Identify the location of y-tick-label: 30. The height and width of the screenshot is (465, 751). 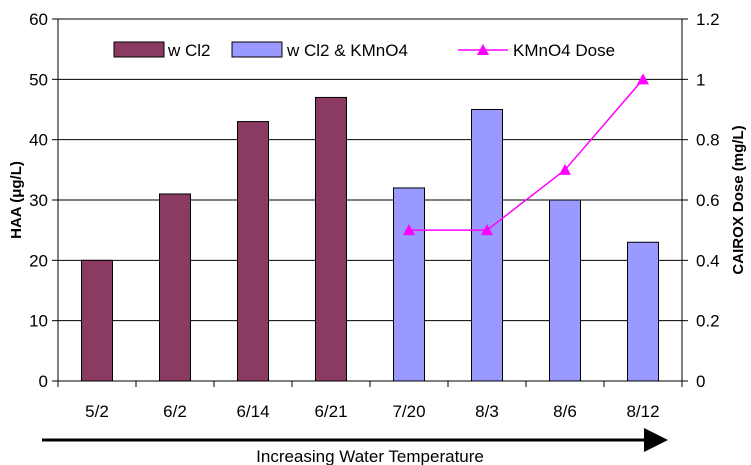
(38, 200).